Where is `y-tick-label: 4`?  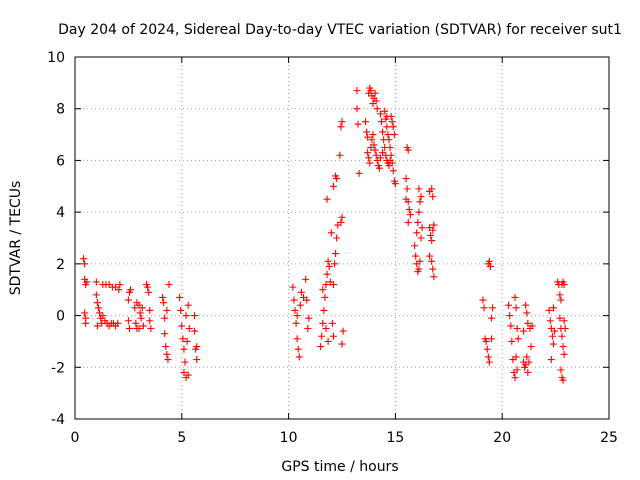
y-tick-label: 4 is located at coordinates (60, 213).